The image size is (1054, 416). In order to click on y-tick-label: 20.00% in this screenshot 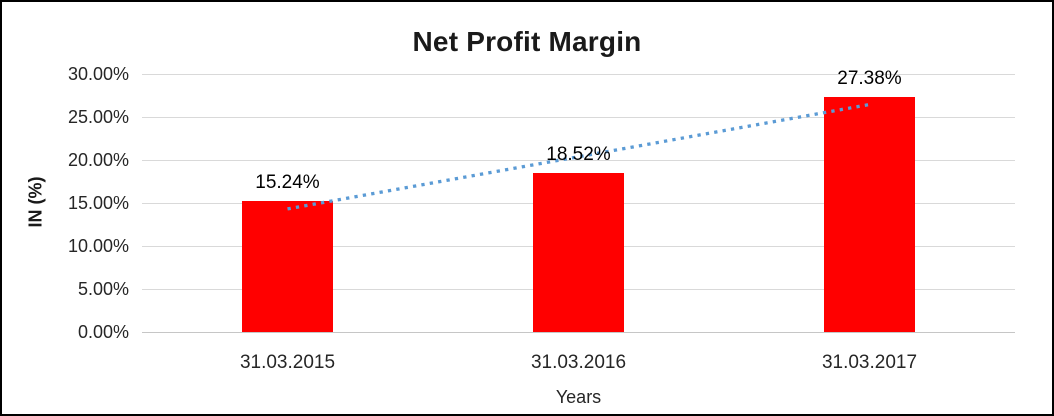, I will do `click(98, 160)`.